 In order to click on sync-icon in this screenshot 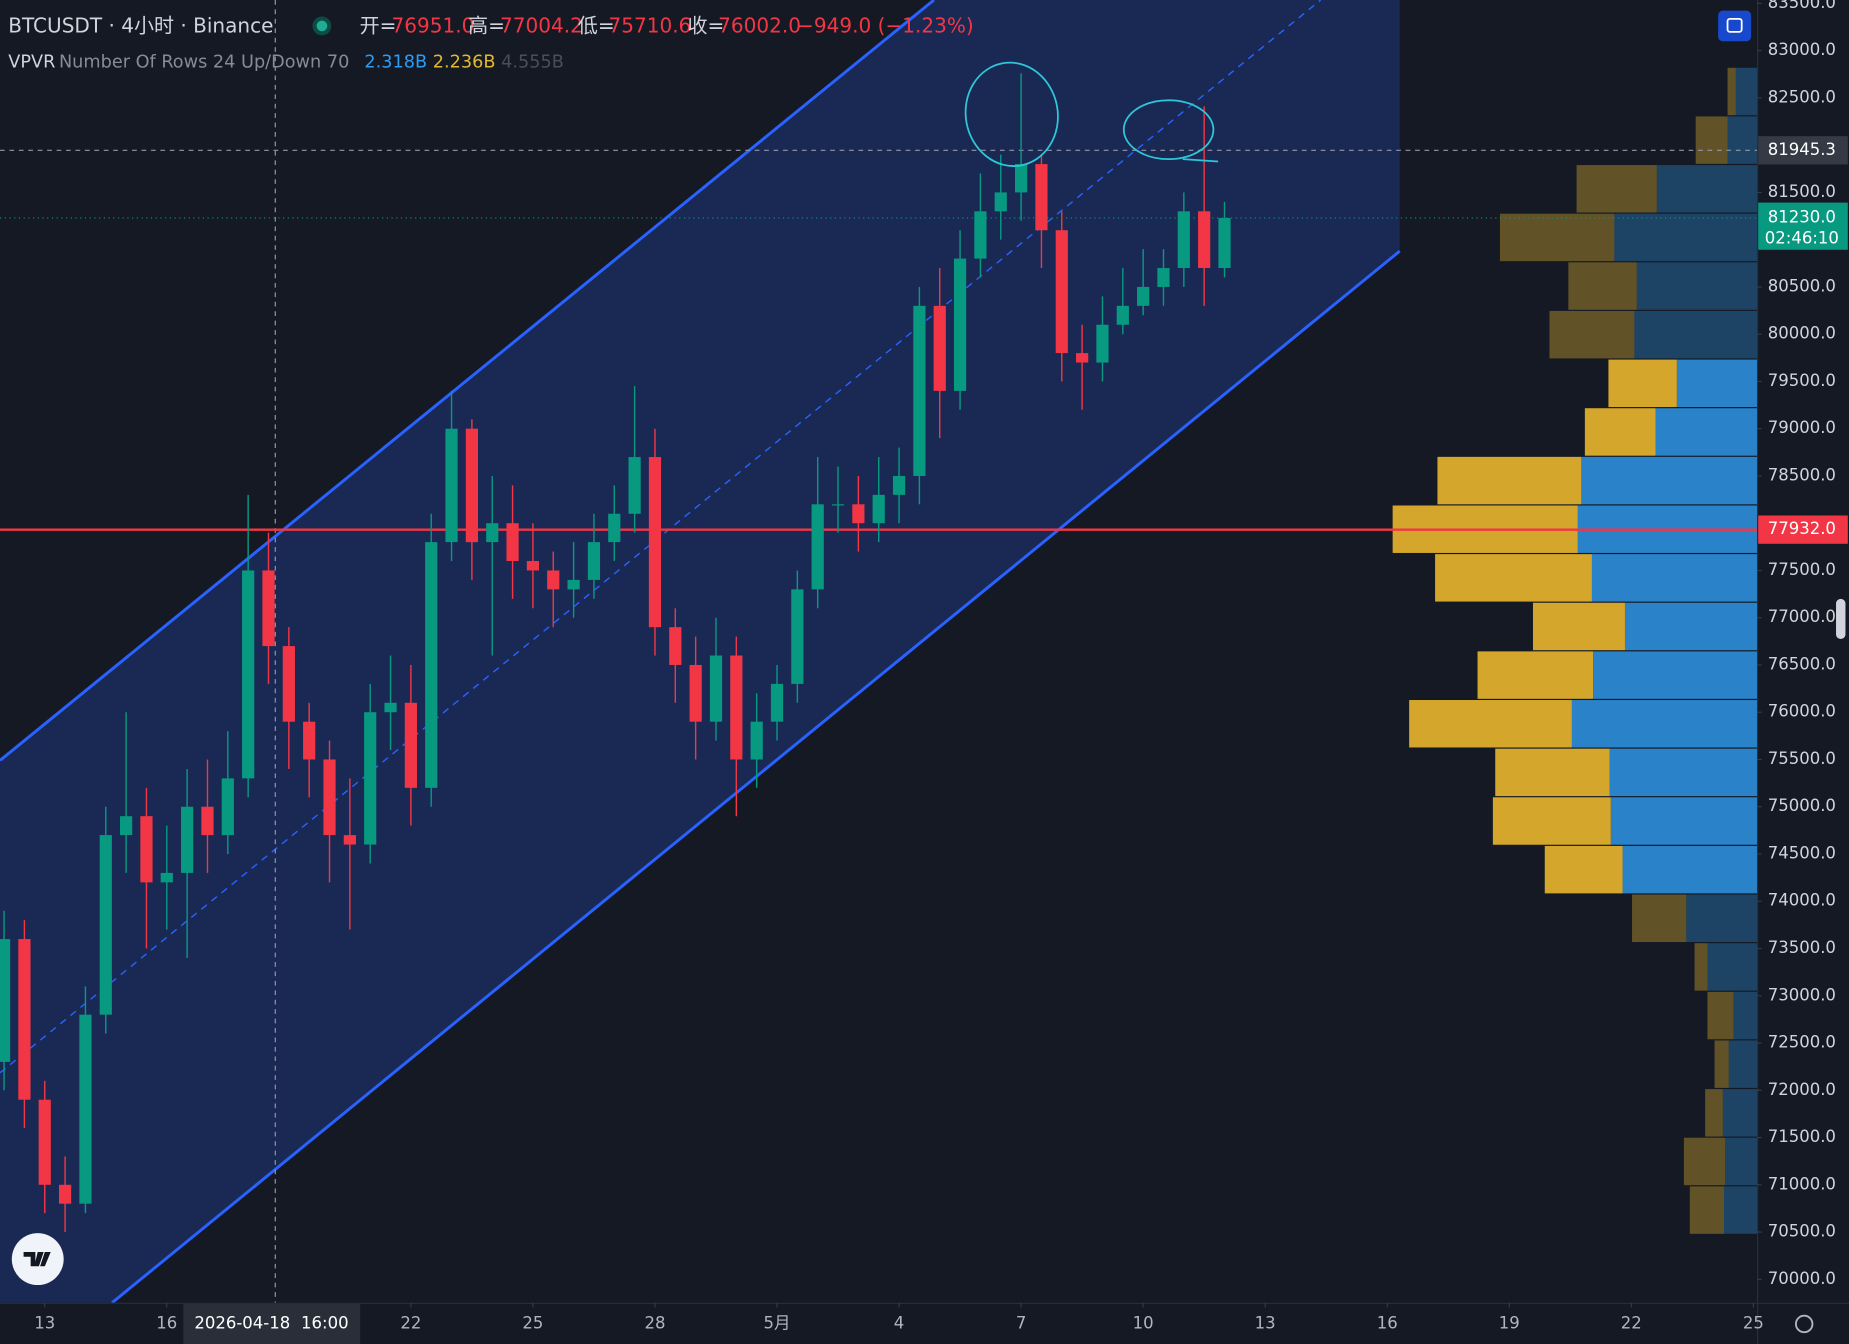, I will do `click(1734, 25)`.